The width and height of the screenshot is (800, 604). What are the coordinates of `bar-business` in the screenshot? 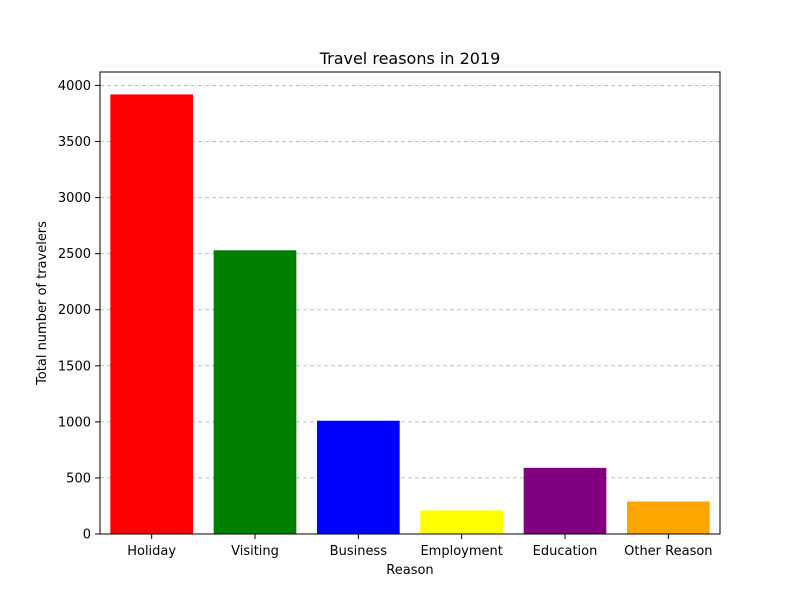 It's located at (358, 477).